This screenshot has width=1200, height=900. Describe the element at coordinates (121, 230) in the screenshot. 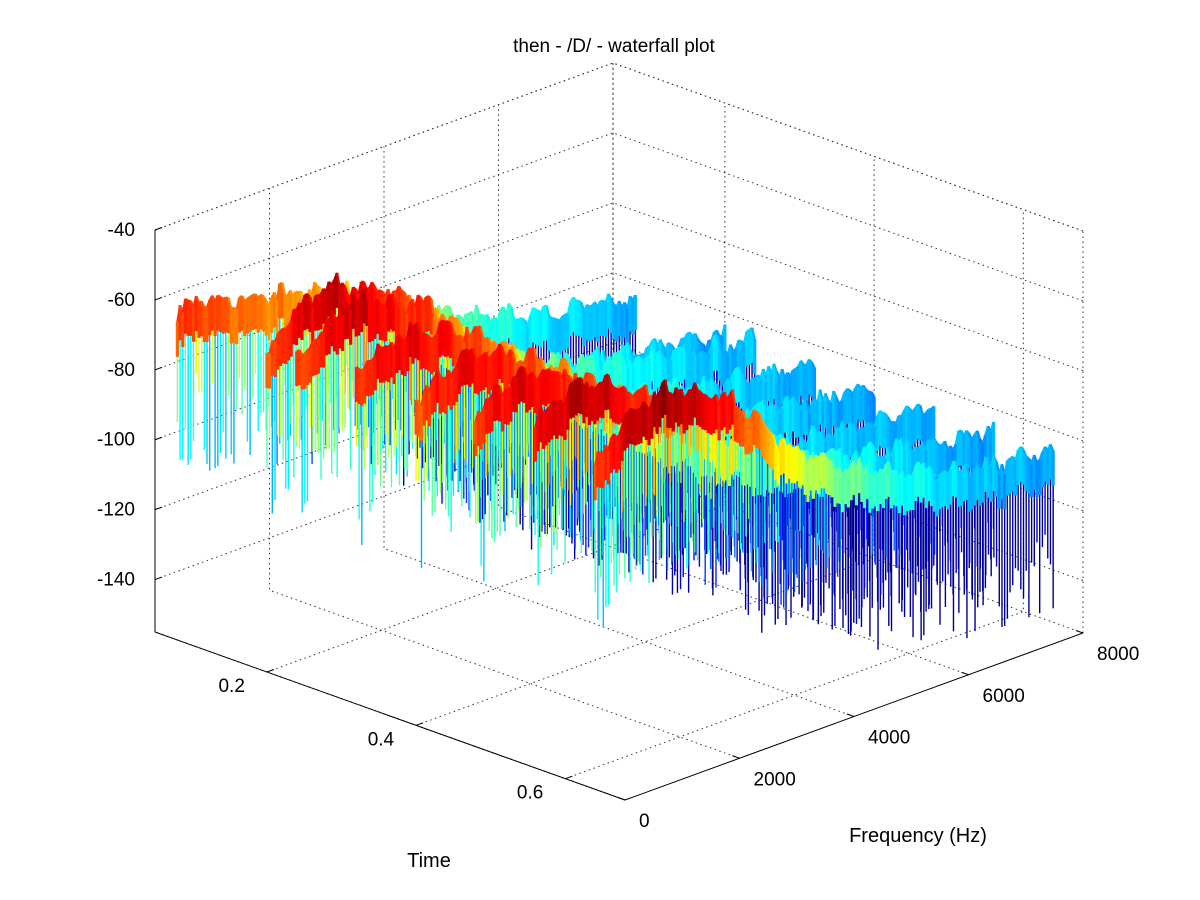

I see `z-tick-label: -40` at that location.